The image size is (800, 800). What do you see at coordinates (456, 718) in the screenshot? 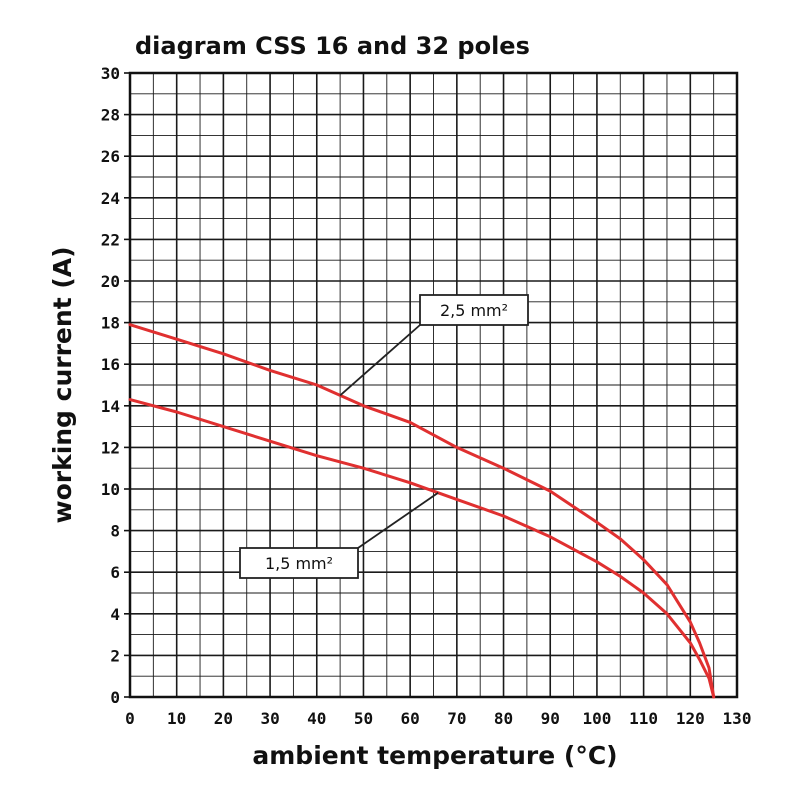
I see `x-tick-label: 70` at bounding box center [456, 718].